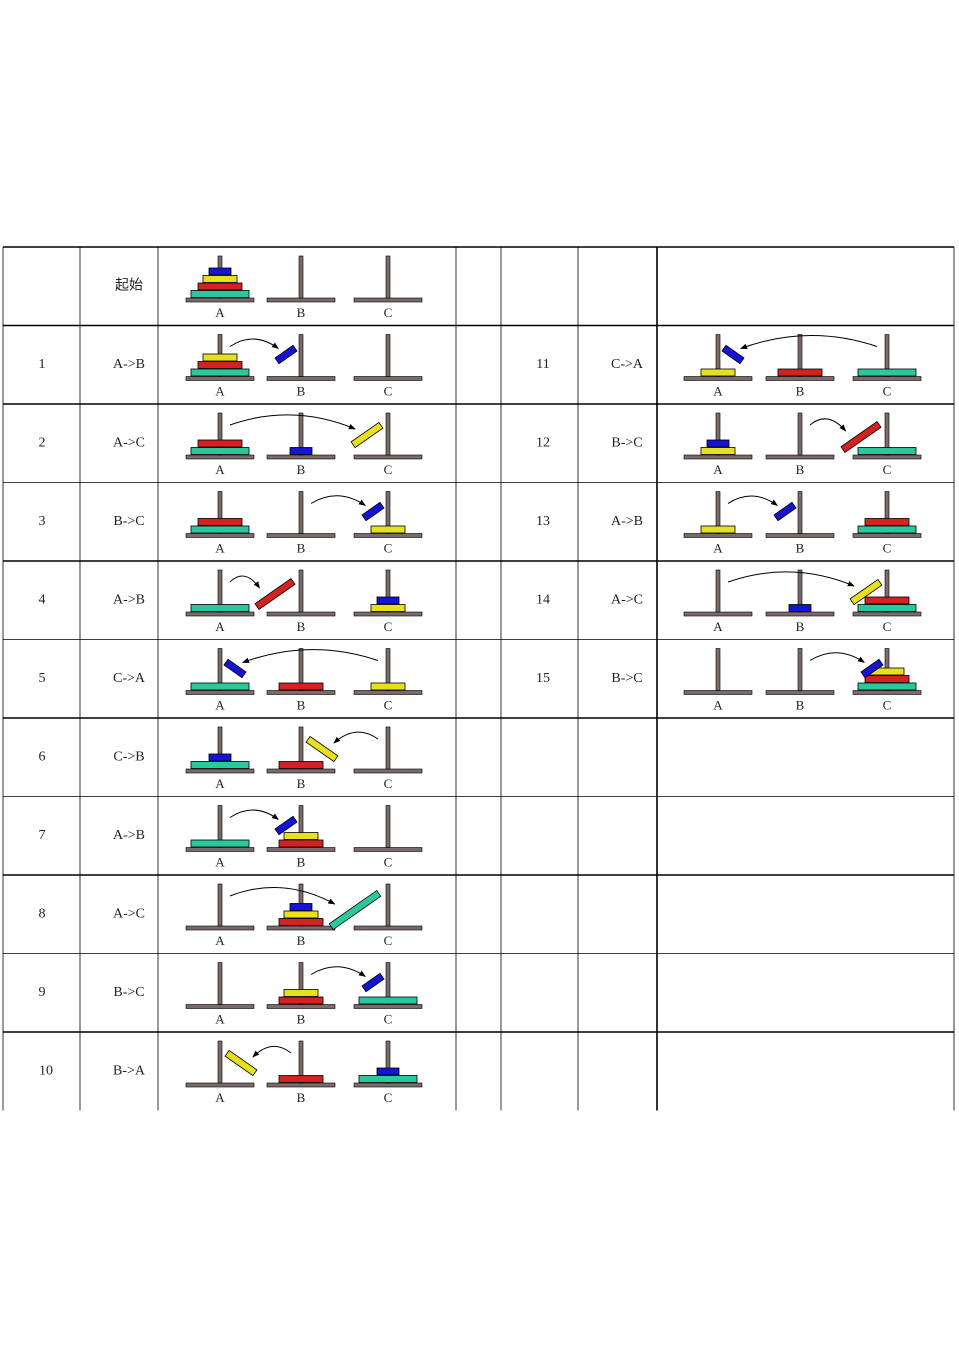 This screenshot has height=1357, width=959. Describe the element at coordinates (46, 1070) in the screenshot. I see `step-number: 10` at that location.